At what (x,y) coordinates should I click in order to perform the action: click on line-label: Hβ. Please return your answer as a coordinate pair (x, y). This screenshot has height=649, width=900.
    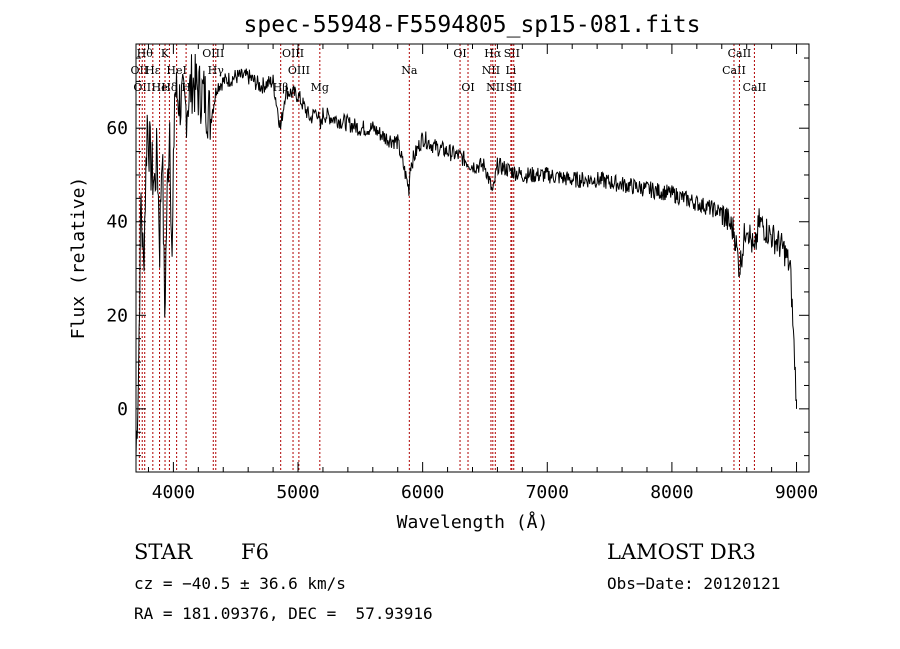
    Looking at the image, I should click on (281, 87).